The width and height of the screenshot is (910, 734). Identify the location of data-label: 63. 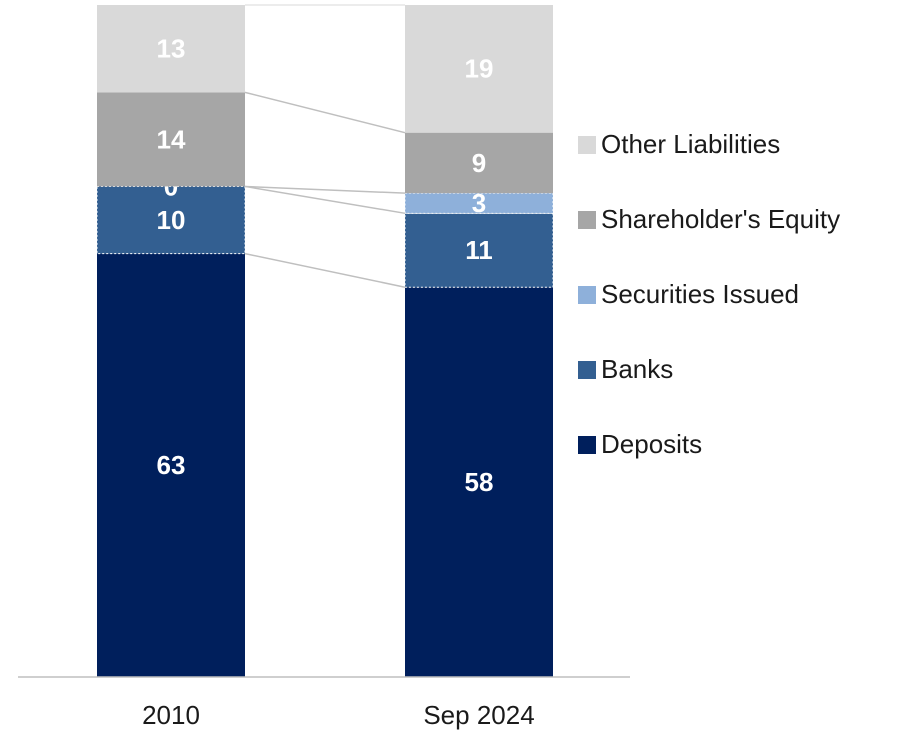
(171, 465).